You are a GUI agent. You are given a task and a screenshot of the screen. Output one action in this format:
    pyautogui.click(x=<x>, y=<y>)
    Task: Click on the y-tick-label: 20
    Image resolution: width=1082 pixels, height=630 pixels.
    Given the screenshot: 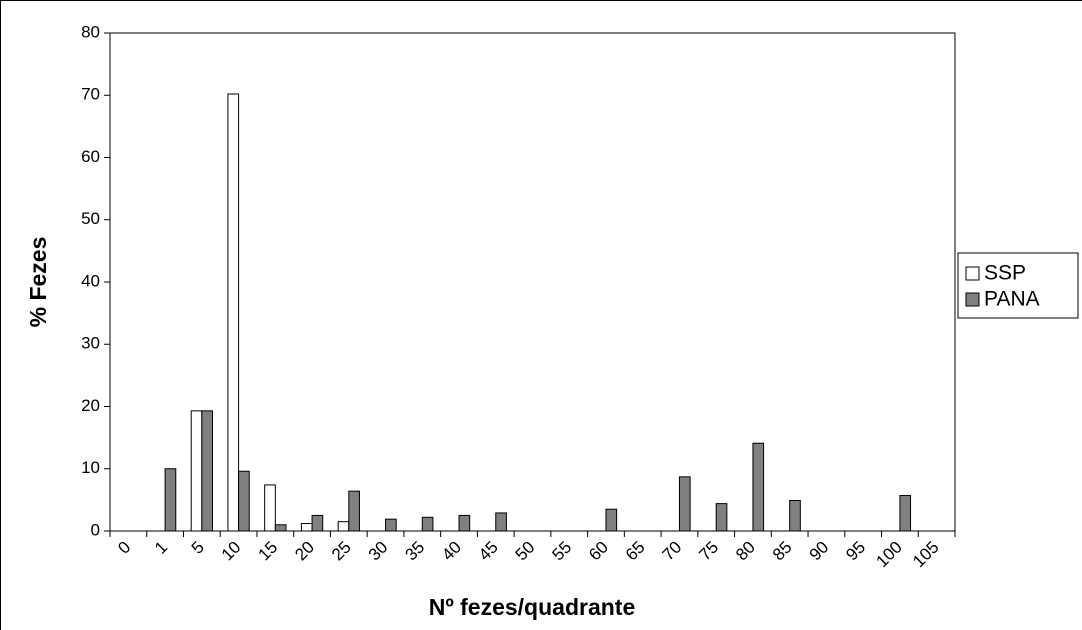 What is the action you would take?
    pyautogui.click(x=90, y=405)
    